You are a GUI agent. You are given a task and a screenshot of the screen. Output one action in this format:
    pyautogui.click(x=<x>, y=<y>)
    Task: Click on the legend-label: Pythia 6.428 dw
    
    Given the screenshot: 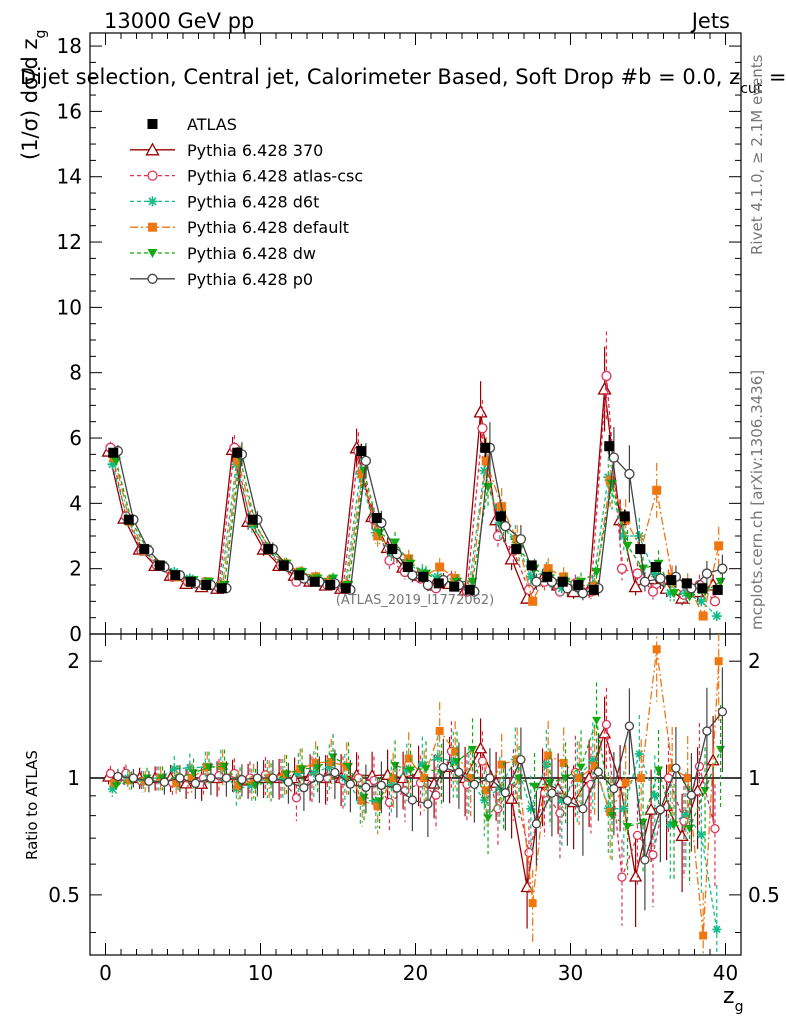 What is the action you would take?
    pyautogui.click(x=251, y=253)
    